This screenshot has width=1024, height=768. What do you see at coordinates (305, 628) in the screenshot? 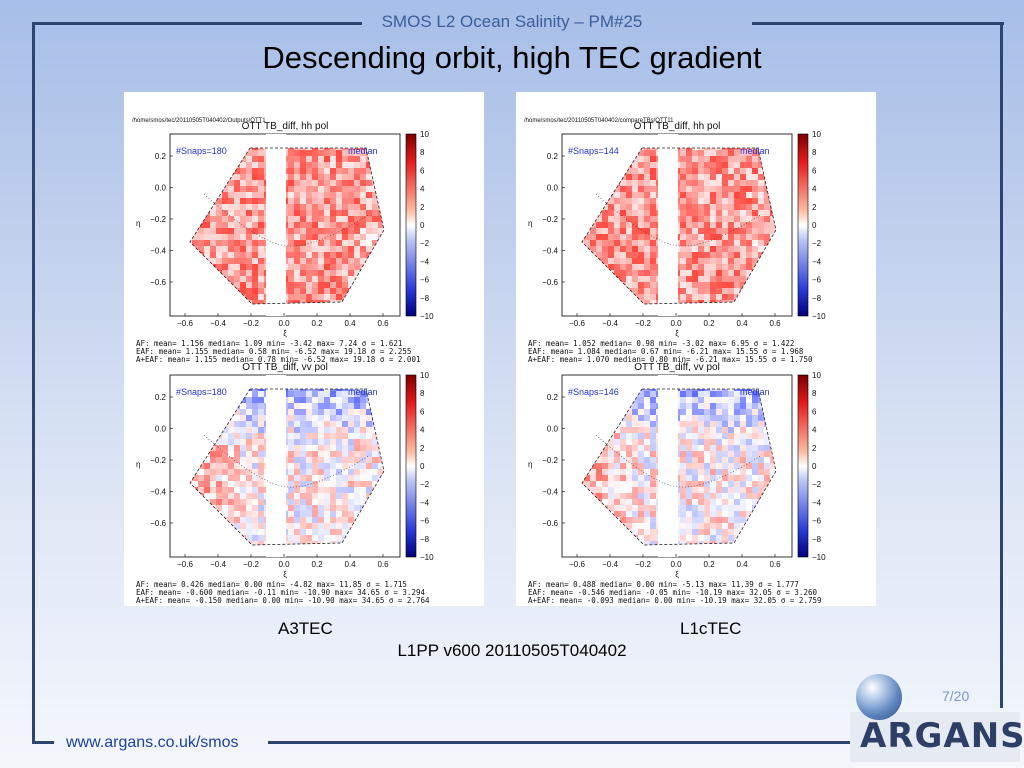
I see `caption-a3tec: A3TEC` at bounding box center [305, 628].